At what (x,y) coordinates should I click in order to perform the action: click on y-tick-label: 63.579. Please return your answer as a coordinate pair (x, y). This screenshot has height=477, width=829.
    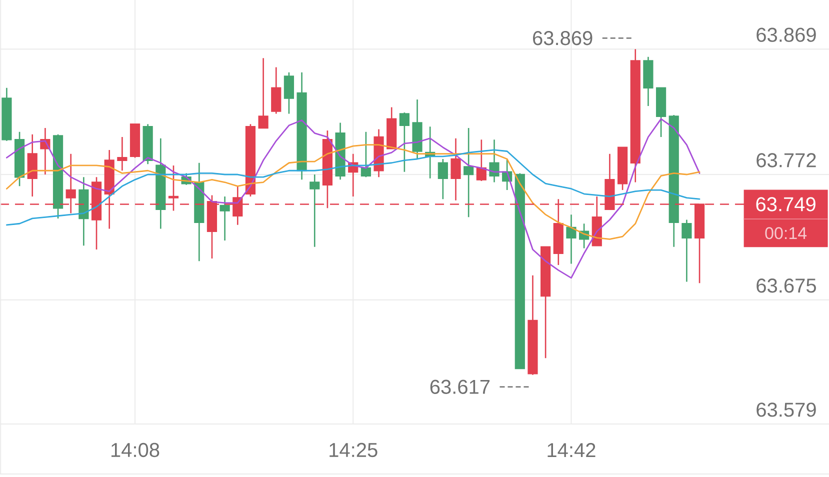
    Looking at the image, I should click on (786, 409).